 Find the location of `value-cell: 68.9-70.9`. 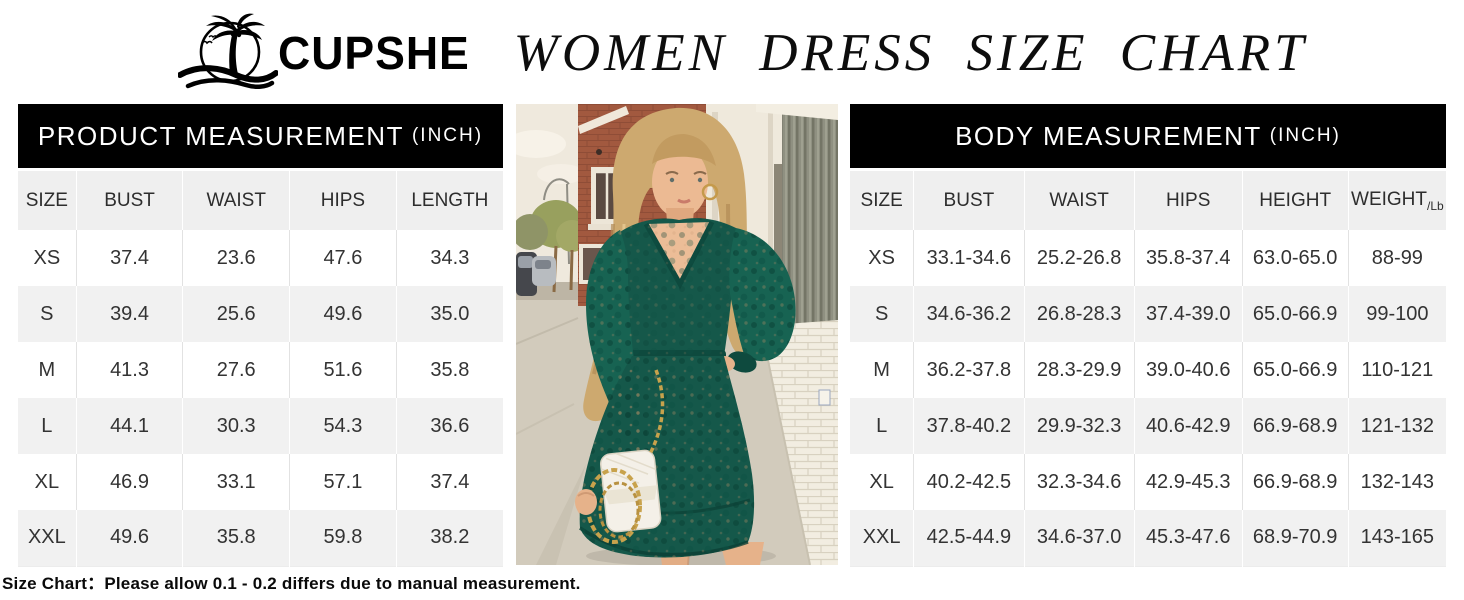

value-cell: 68.9-70.9 is located at coordinates (1295, 538).